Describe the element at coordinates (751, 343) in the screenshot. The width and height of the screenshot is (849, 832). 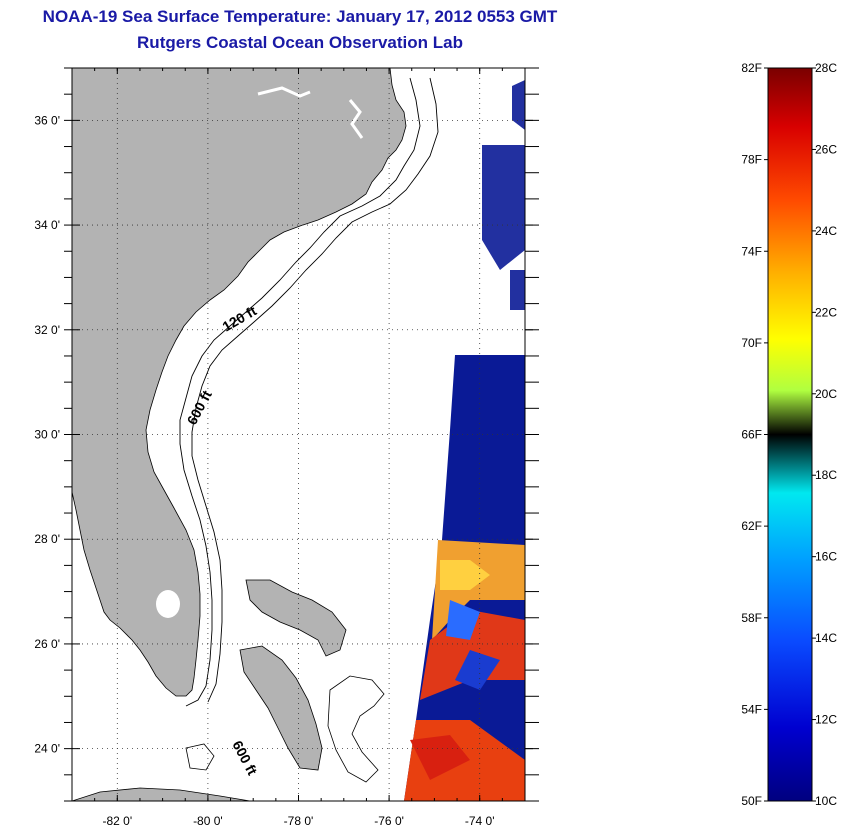
I see `colorbar-f-label: 70F` at that location.